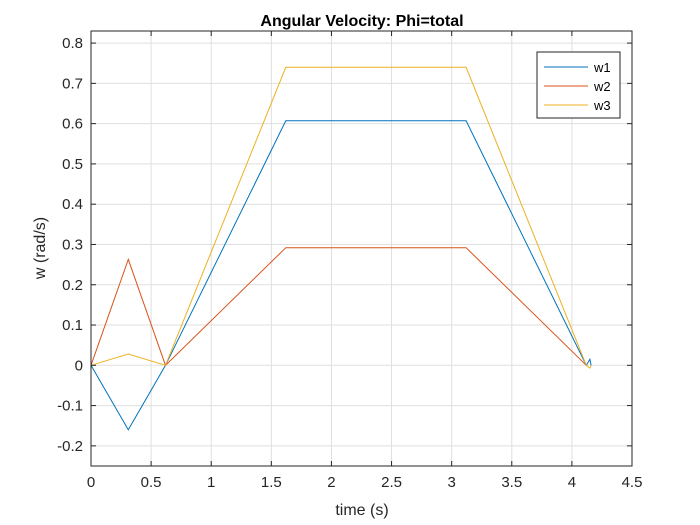 This screenshot has width=700, height=525. What do you see at coordinates (72, 43) in the screenshot?
I see `y-tick-label: 0.8` at bounding box center [72, 43].